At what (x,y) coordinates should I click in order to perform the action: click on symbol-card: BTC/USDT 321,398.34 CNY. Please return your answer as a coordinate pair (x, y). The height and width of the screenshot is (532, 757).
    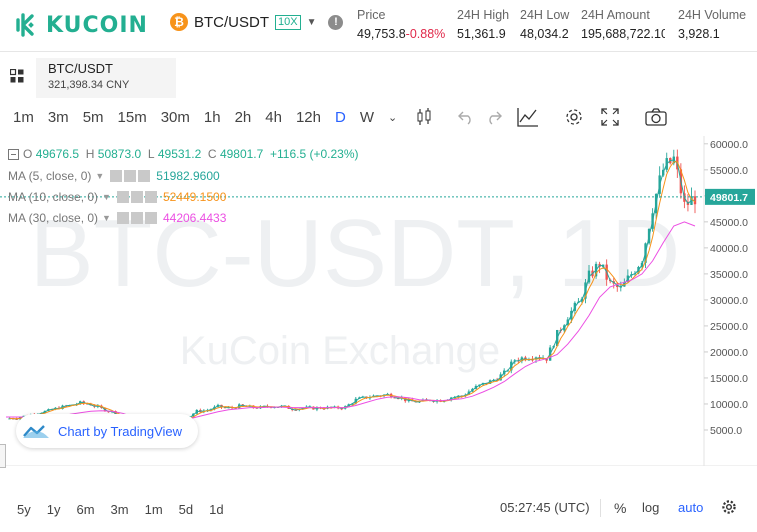
    Looking at the image, I should click on (106, 78).